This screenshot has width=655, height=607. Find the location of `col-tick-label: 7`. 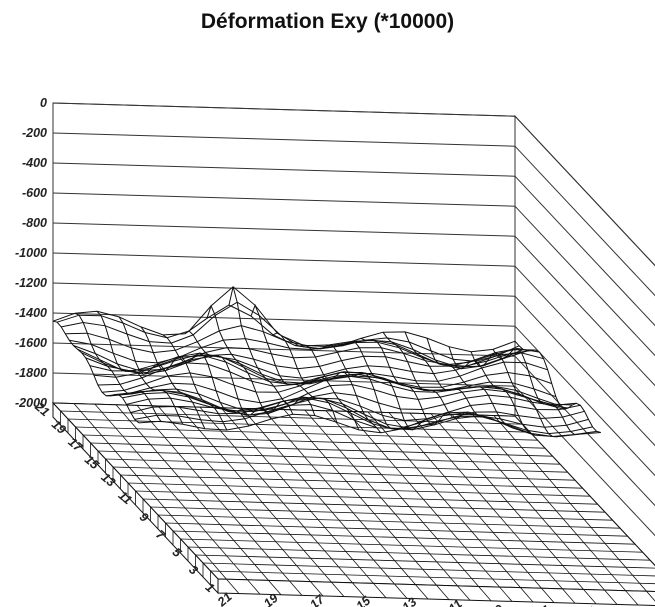

col-tick-label: 7 is located at coordinates (545, 605).